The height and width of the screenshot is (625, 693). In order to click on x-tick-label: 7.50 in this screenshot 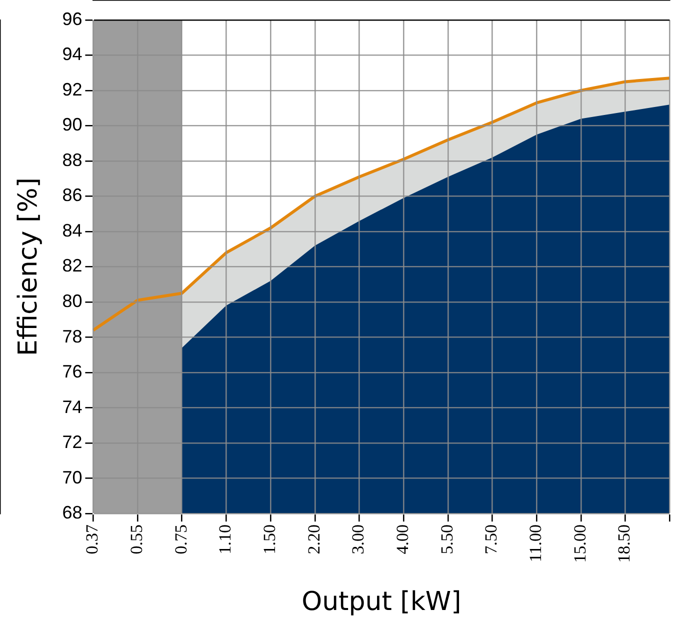, I will do `click(491, 539)`.